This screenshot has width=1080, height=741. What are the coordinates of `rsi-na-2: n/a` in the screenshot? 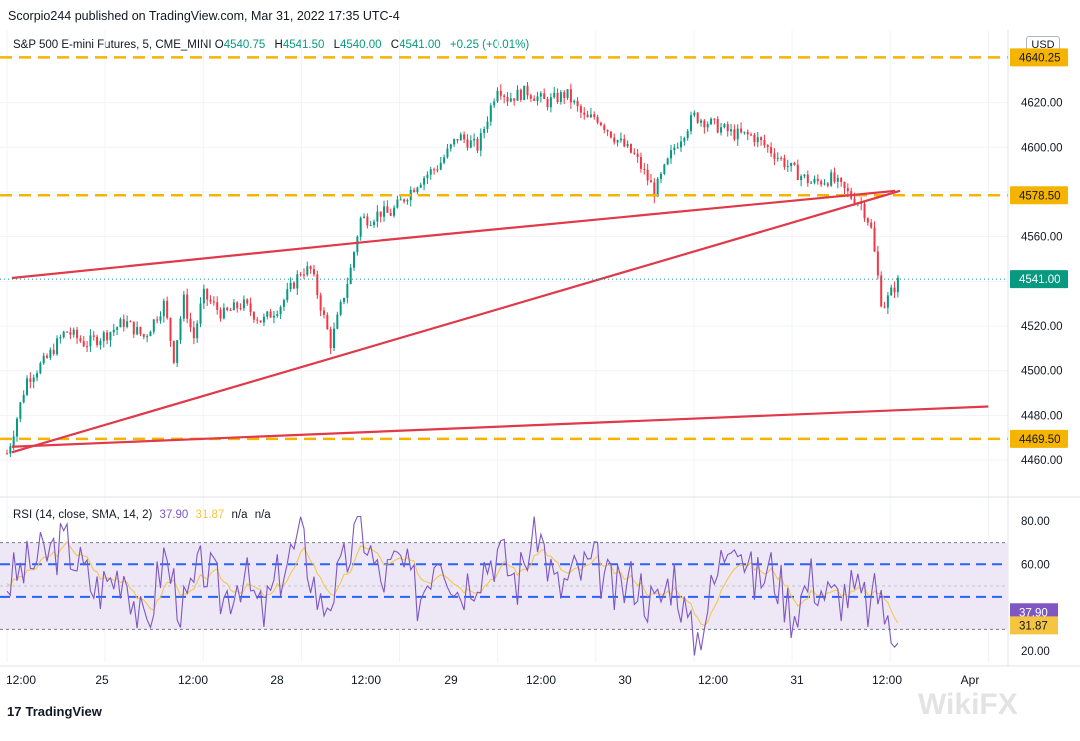 It's located at (262, 515).